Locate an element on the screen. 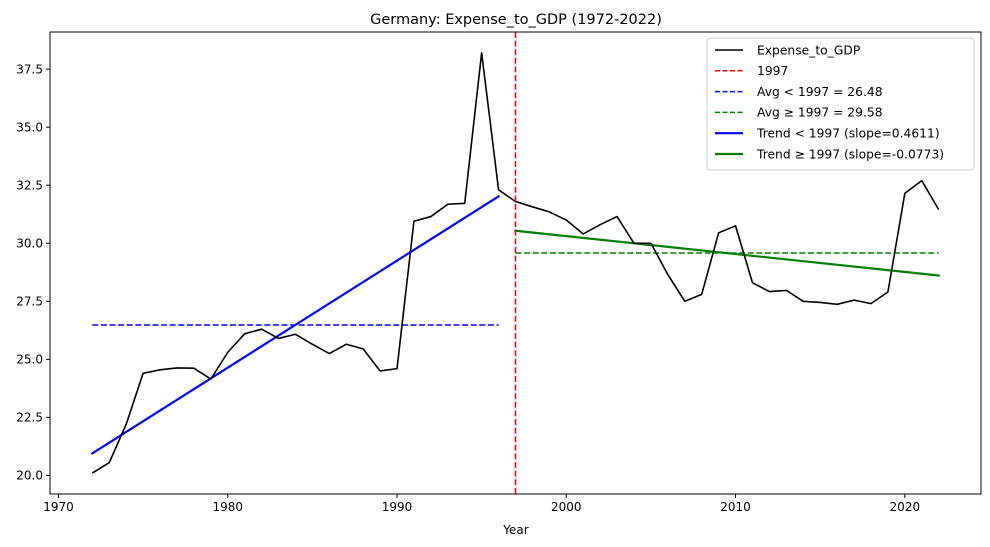 Image resolution: width=990 pixels, height=547 pixels. y-tick-label: 35.0 is located at coordinates (29, 127).